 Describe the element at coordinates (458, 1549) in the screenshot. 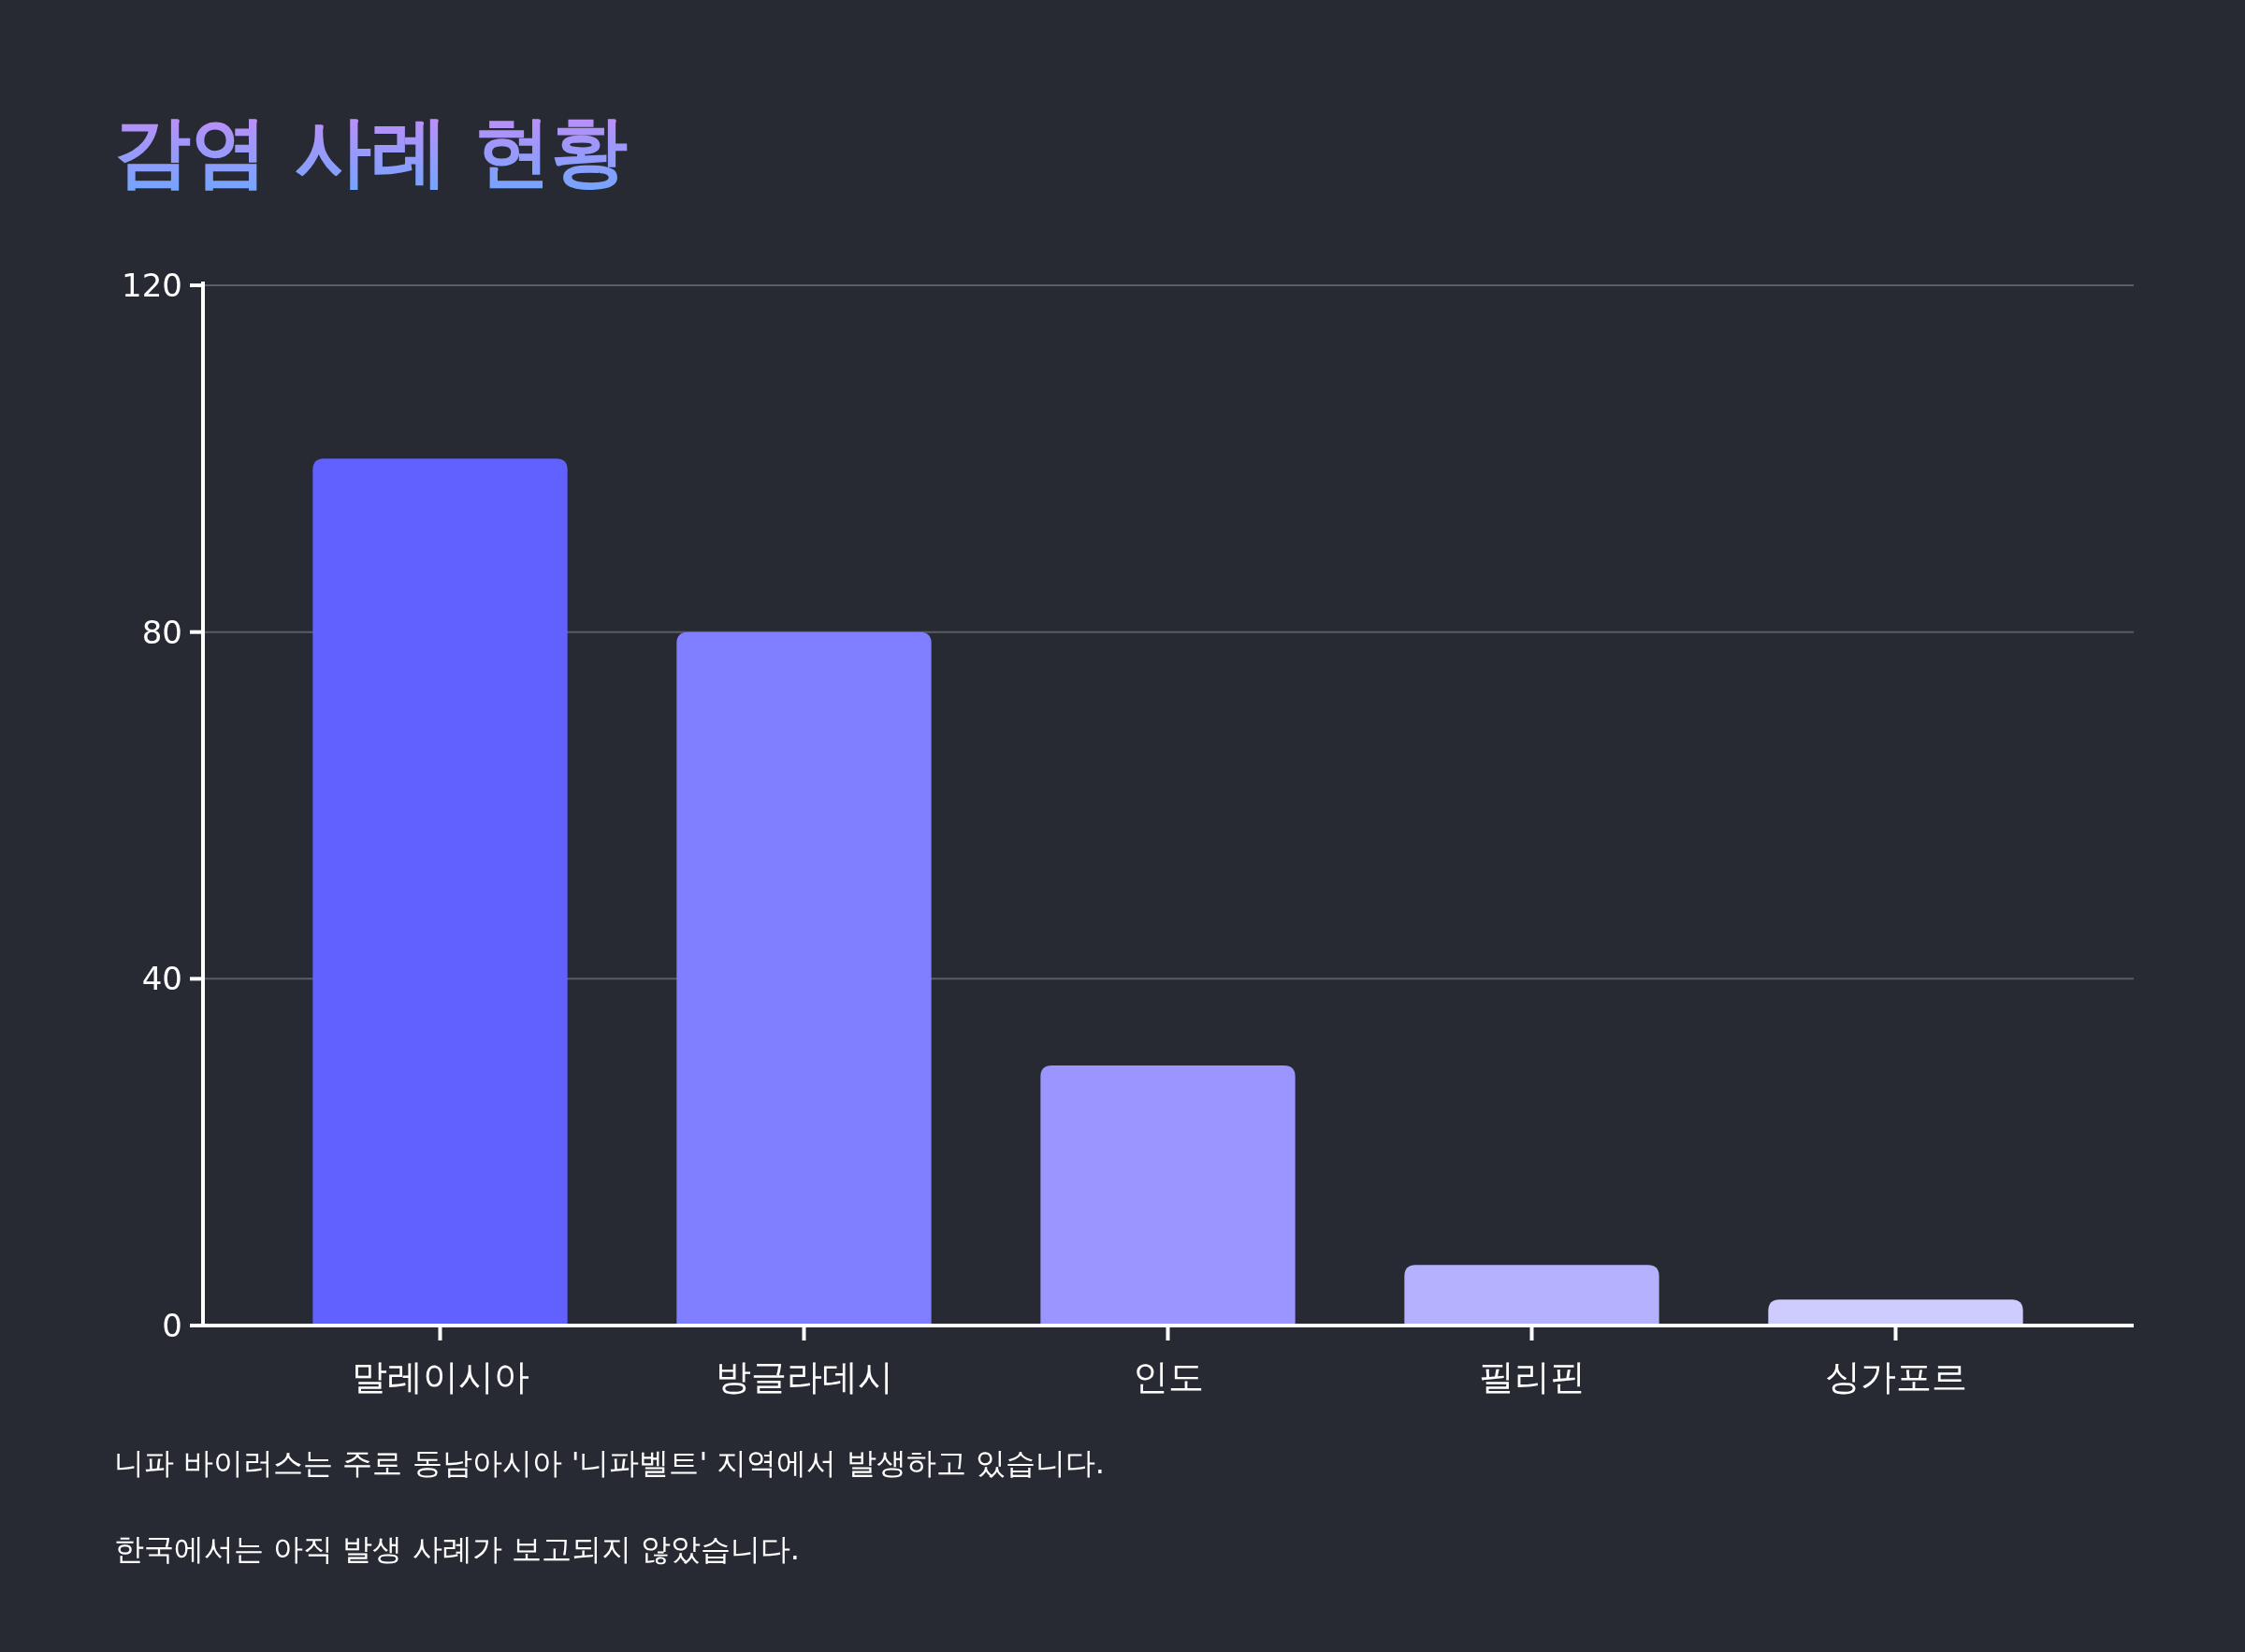

I see `text: 한국에서는 아직 발생 사례가 보고되지 않았습니다.` at that location.